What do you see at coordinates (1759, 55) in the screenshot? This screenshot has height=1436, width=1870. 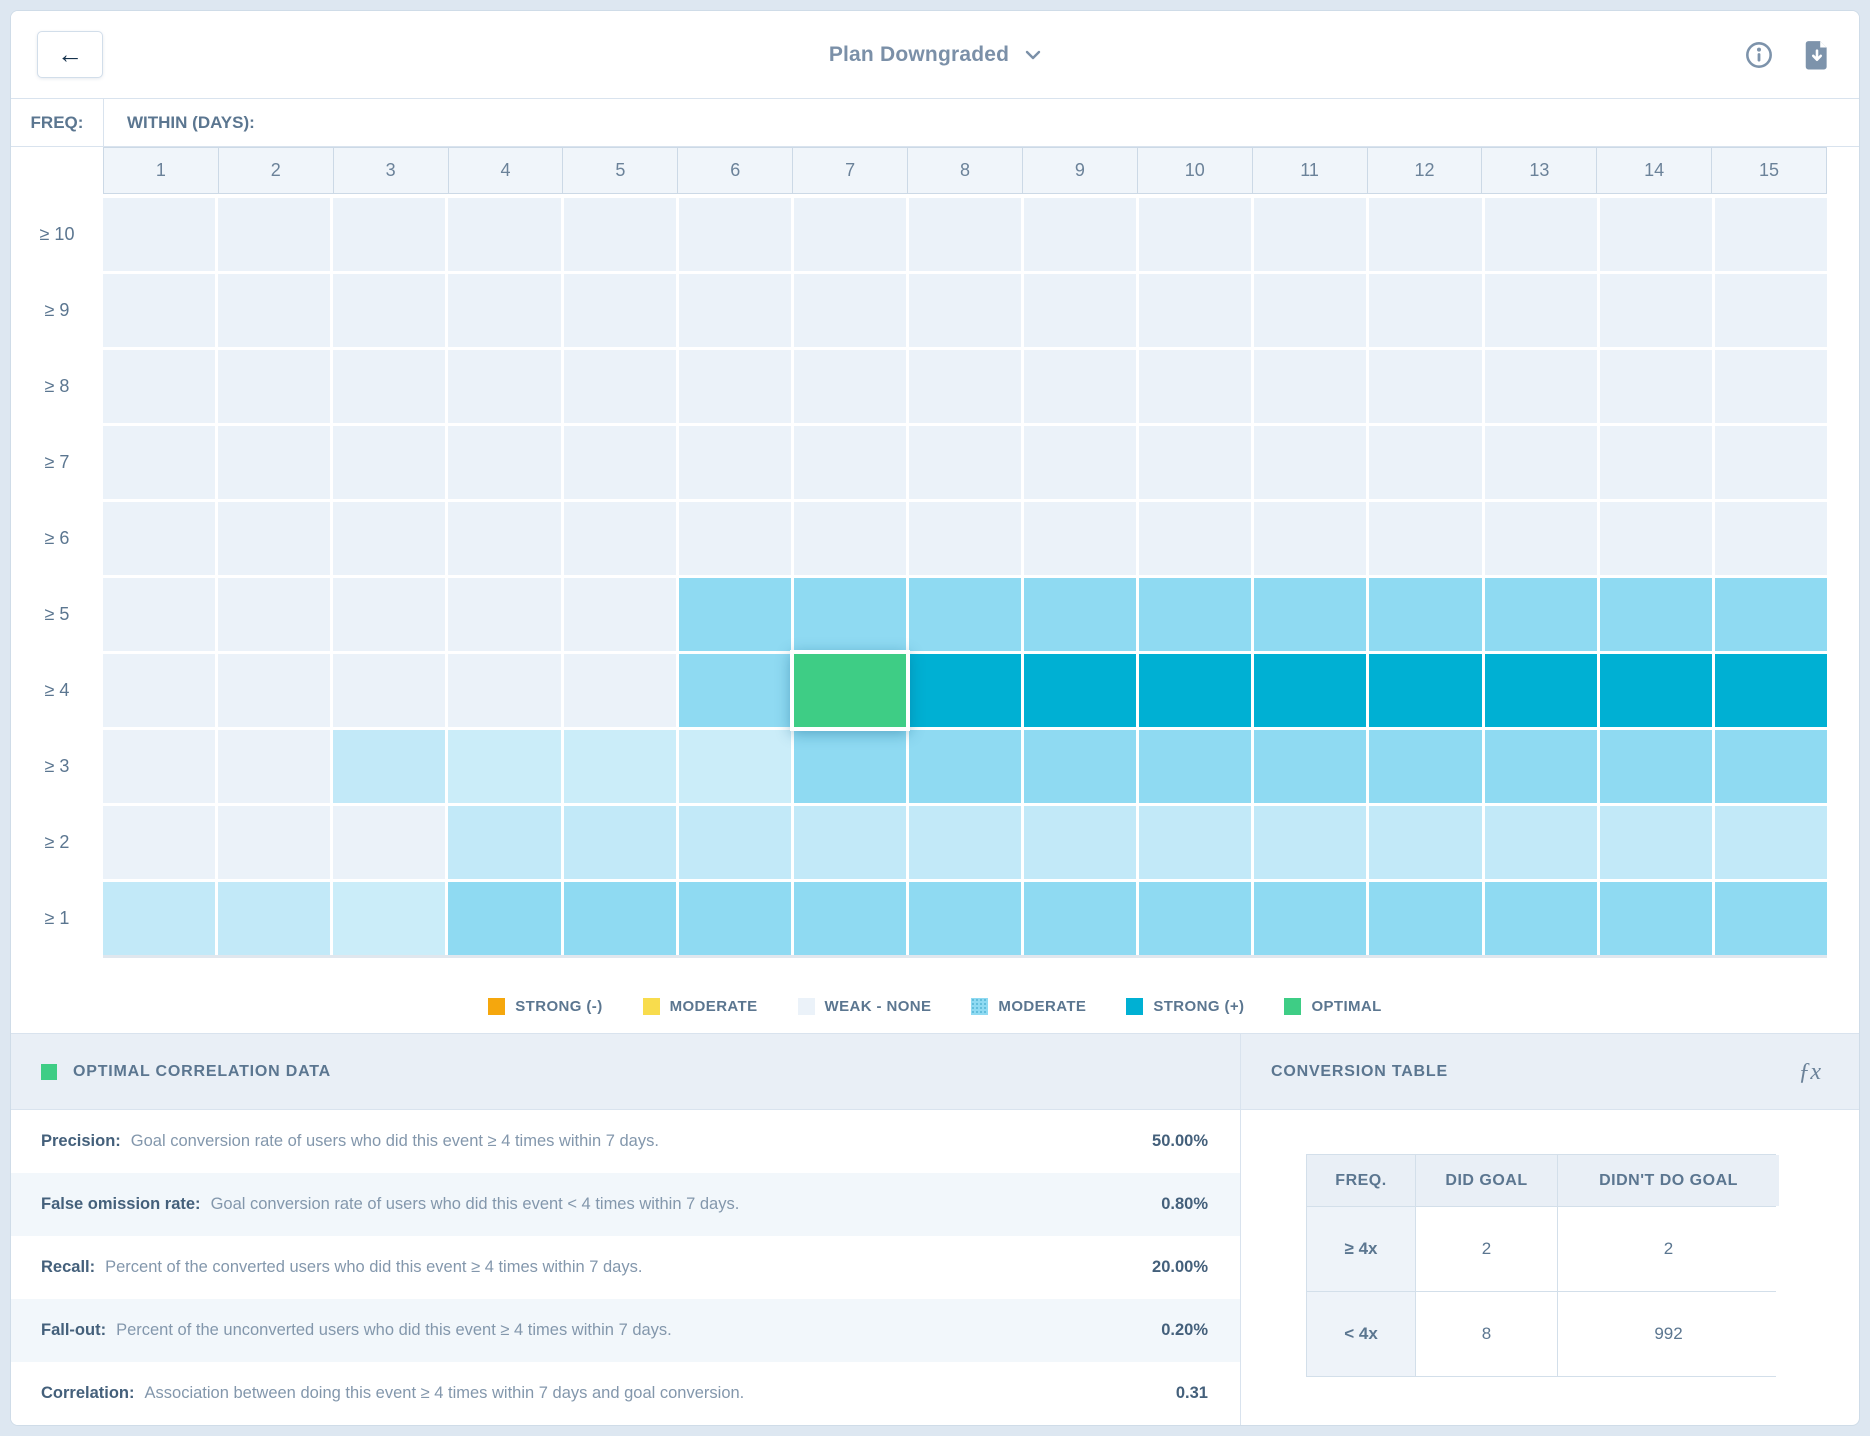 I see `info-icon` at bounding box center [1759, 55].